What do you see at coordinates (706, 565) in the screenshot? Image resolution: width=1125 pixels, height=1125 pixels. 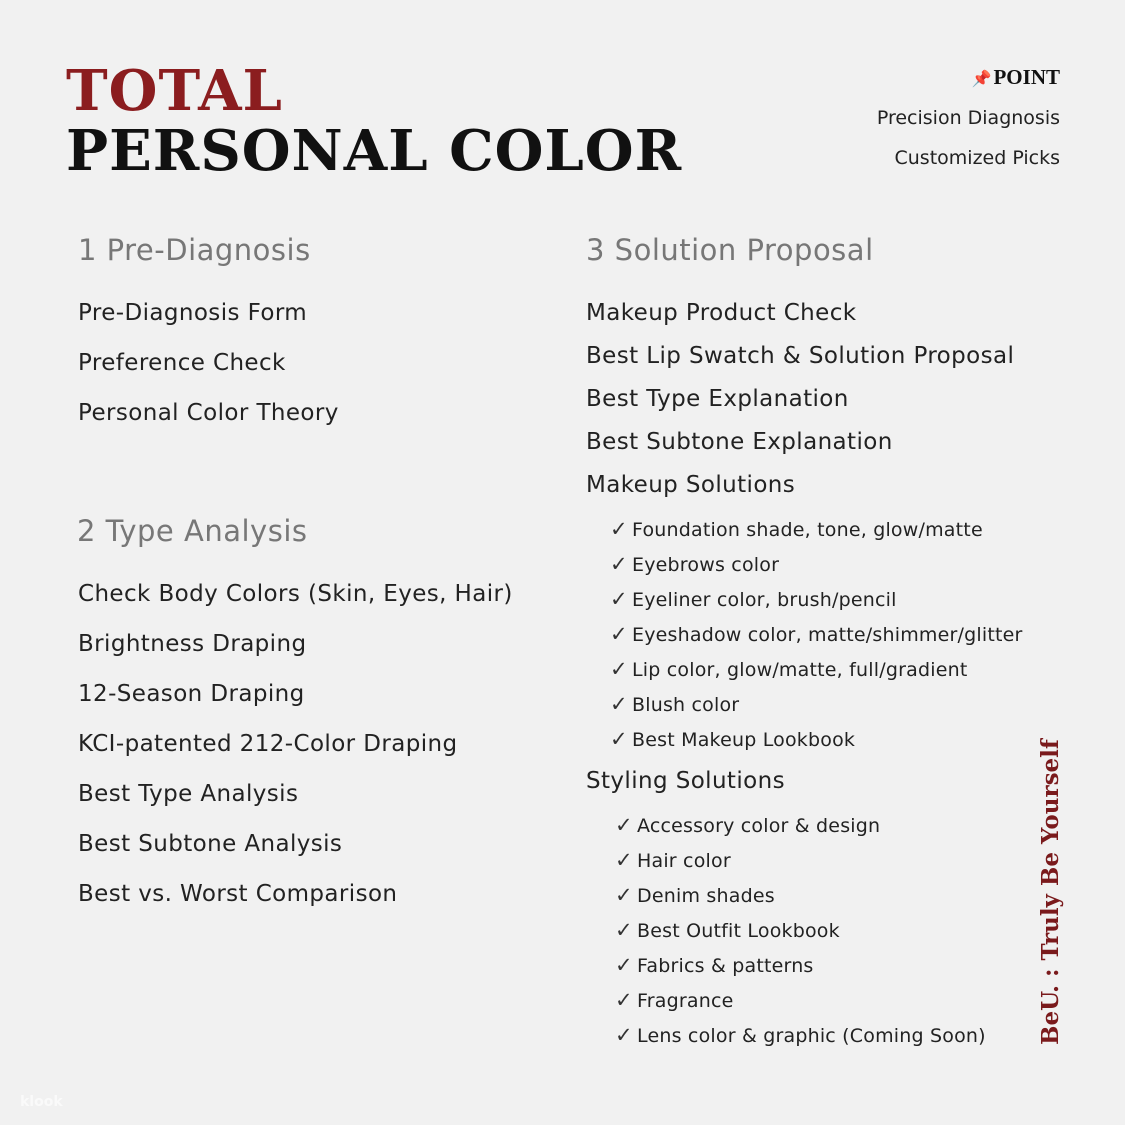 I see `item-text: Eyebrows color` at bounding box center [706, 565].